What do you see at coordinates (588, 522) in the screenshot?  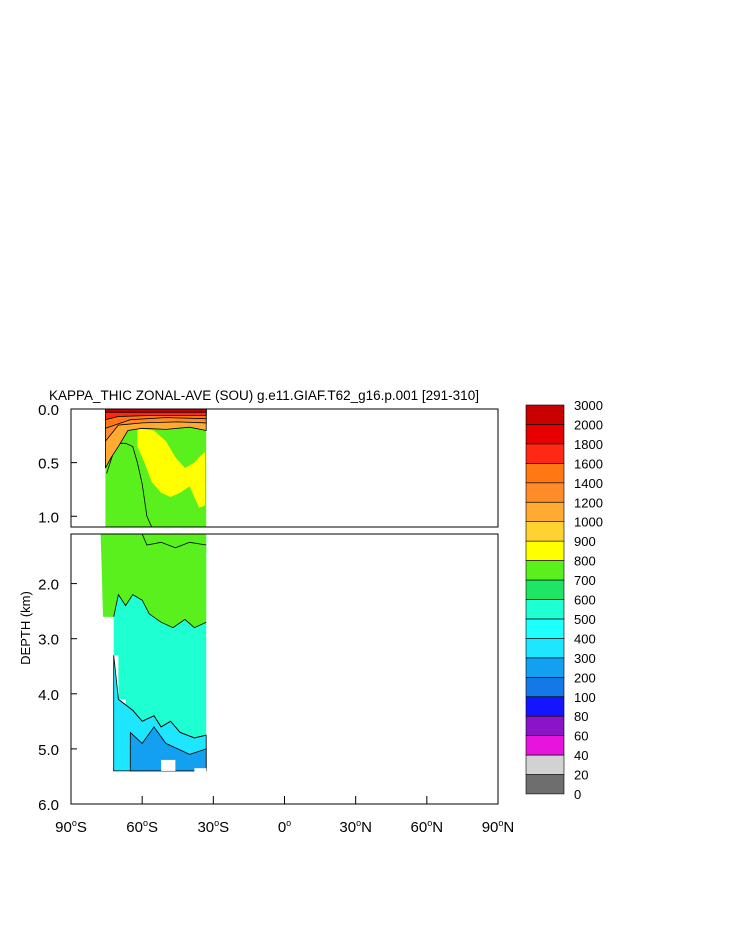 I see `colorbar-label: 1000` at bounding box center [588, 522].